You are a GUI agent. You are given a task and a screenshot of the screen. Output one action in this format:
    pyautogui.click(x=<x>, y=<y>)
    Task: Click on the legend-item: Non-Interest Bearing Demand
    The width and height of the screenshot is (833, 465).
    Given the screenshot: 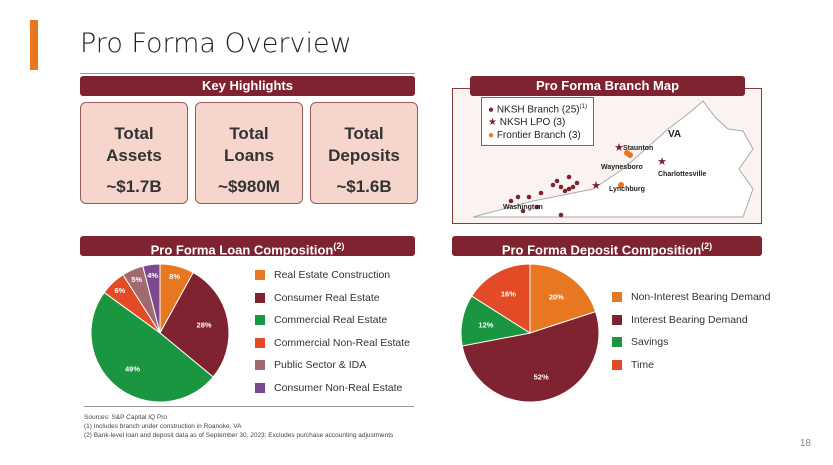 What is the action you would take?
    pyautogui.click(x=691, y=297)
    